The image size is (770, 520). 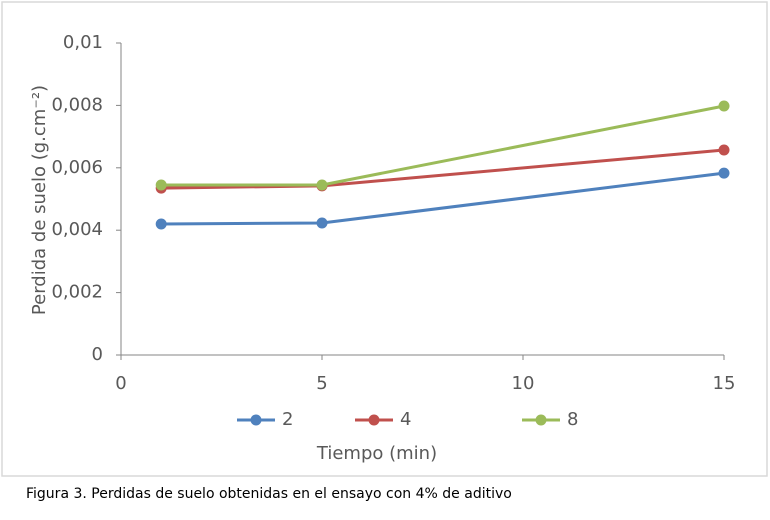 I want to click on legend-label: 8, so click(x=572, y=419).